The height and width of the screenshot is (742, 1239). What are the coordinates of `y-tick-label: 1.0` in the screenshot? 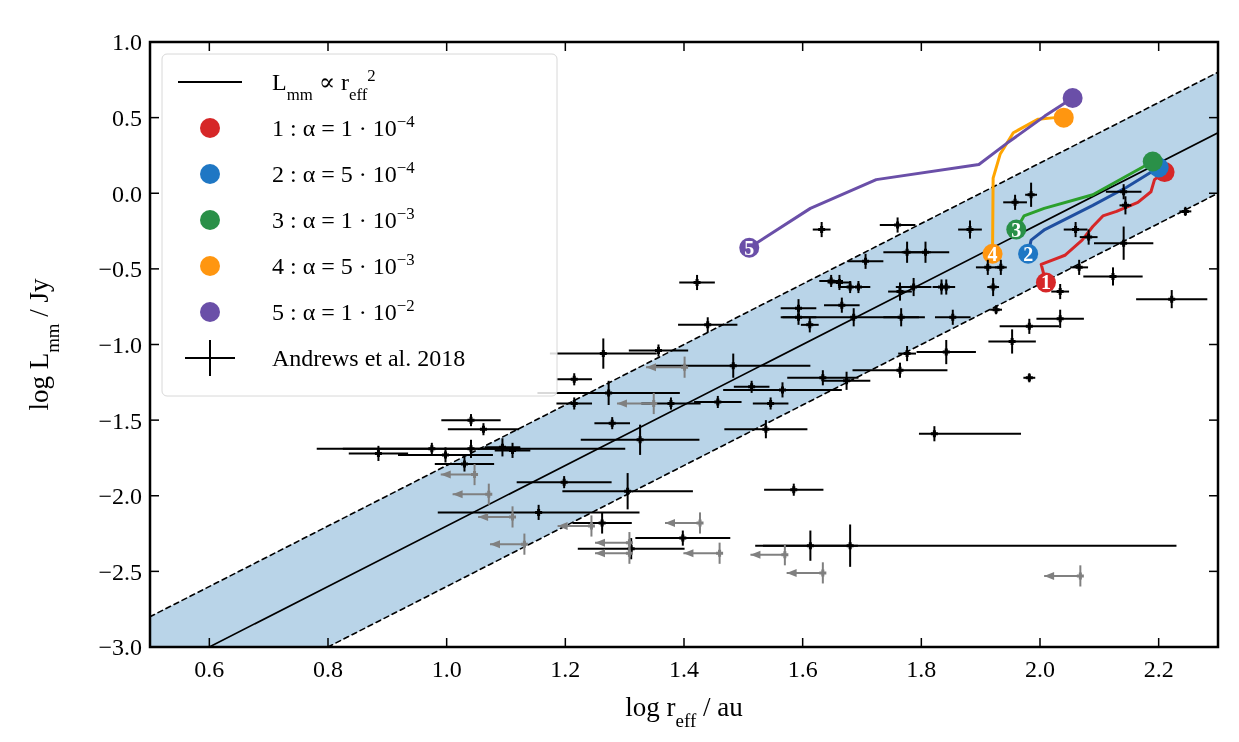 It's located at (127, 42).